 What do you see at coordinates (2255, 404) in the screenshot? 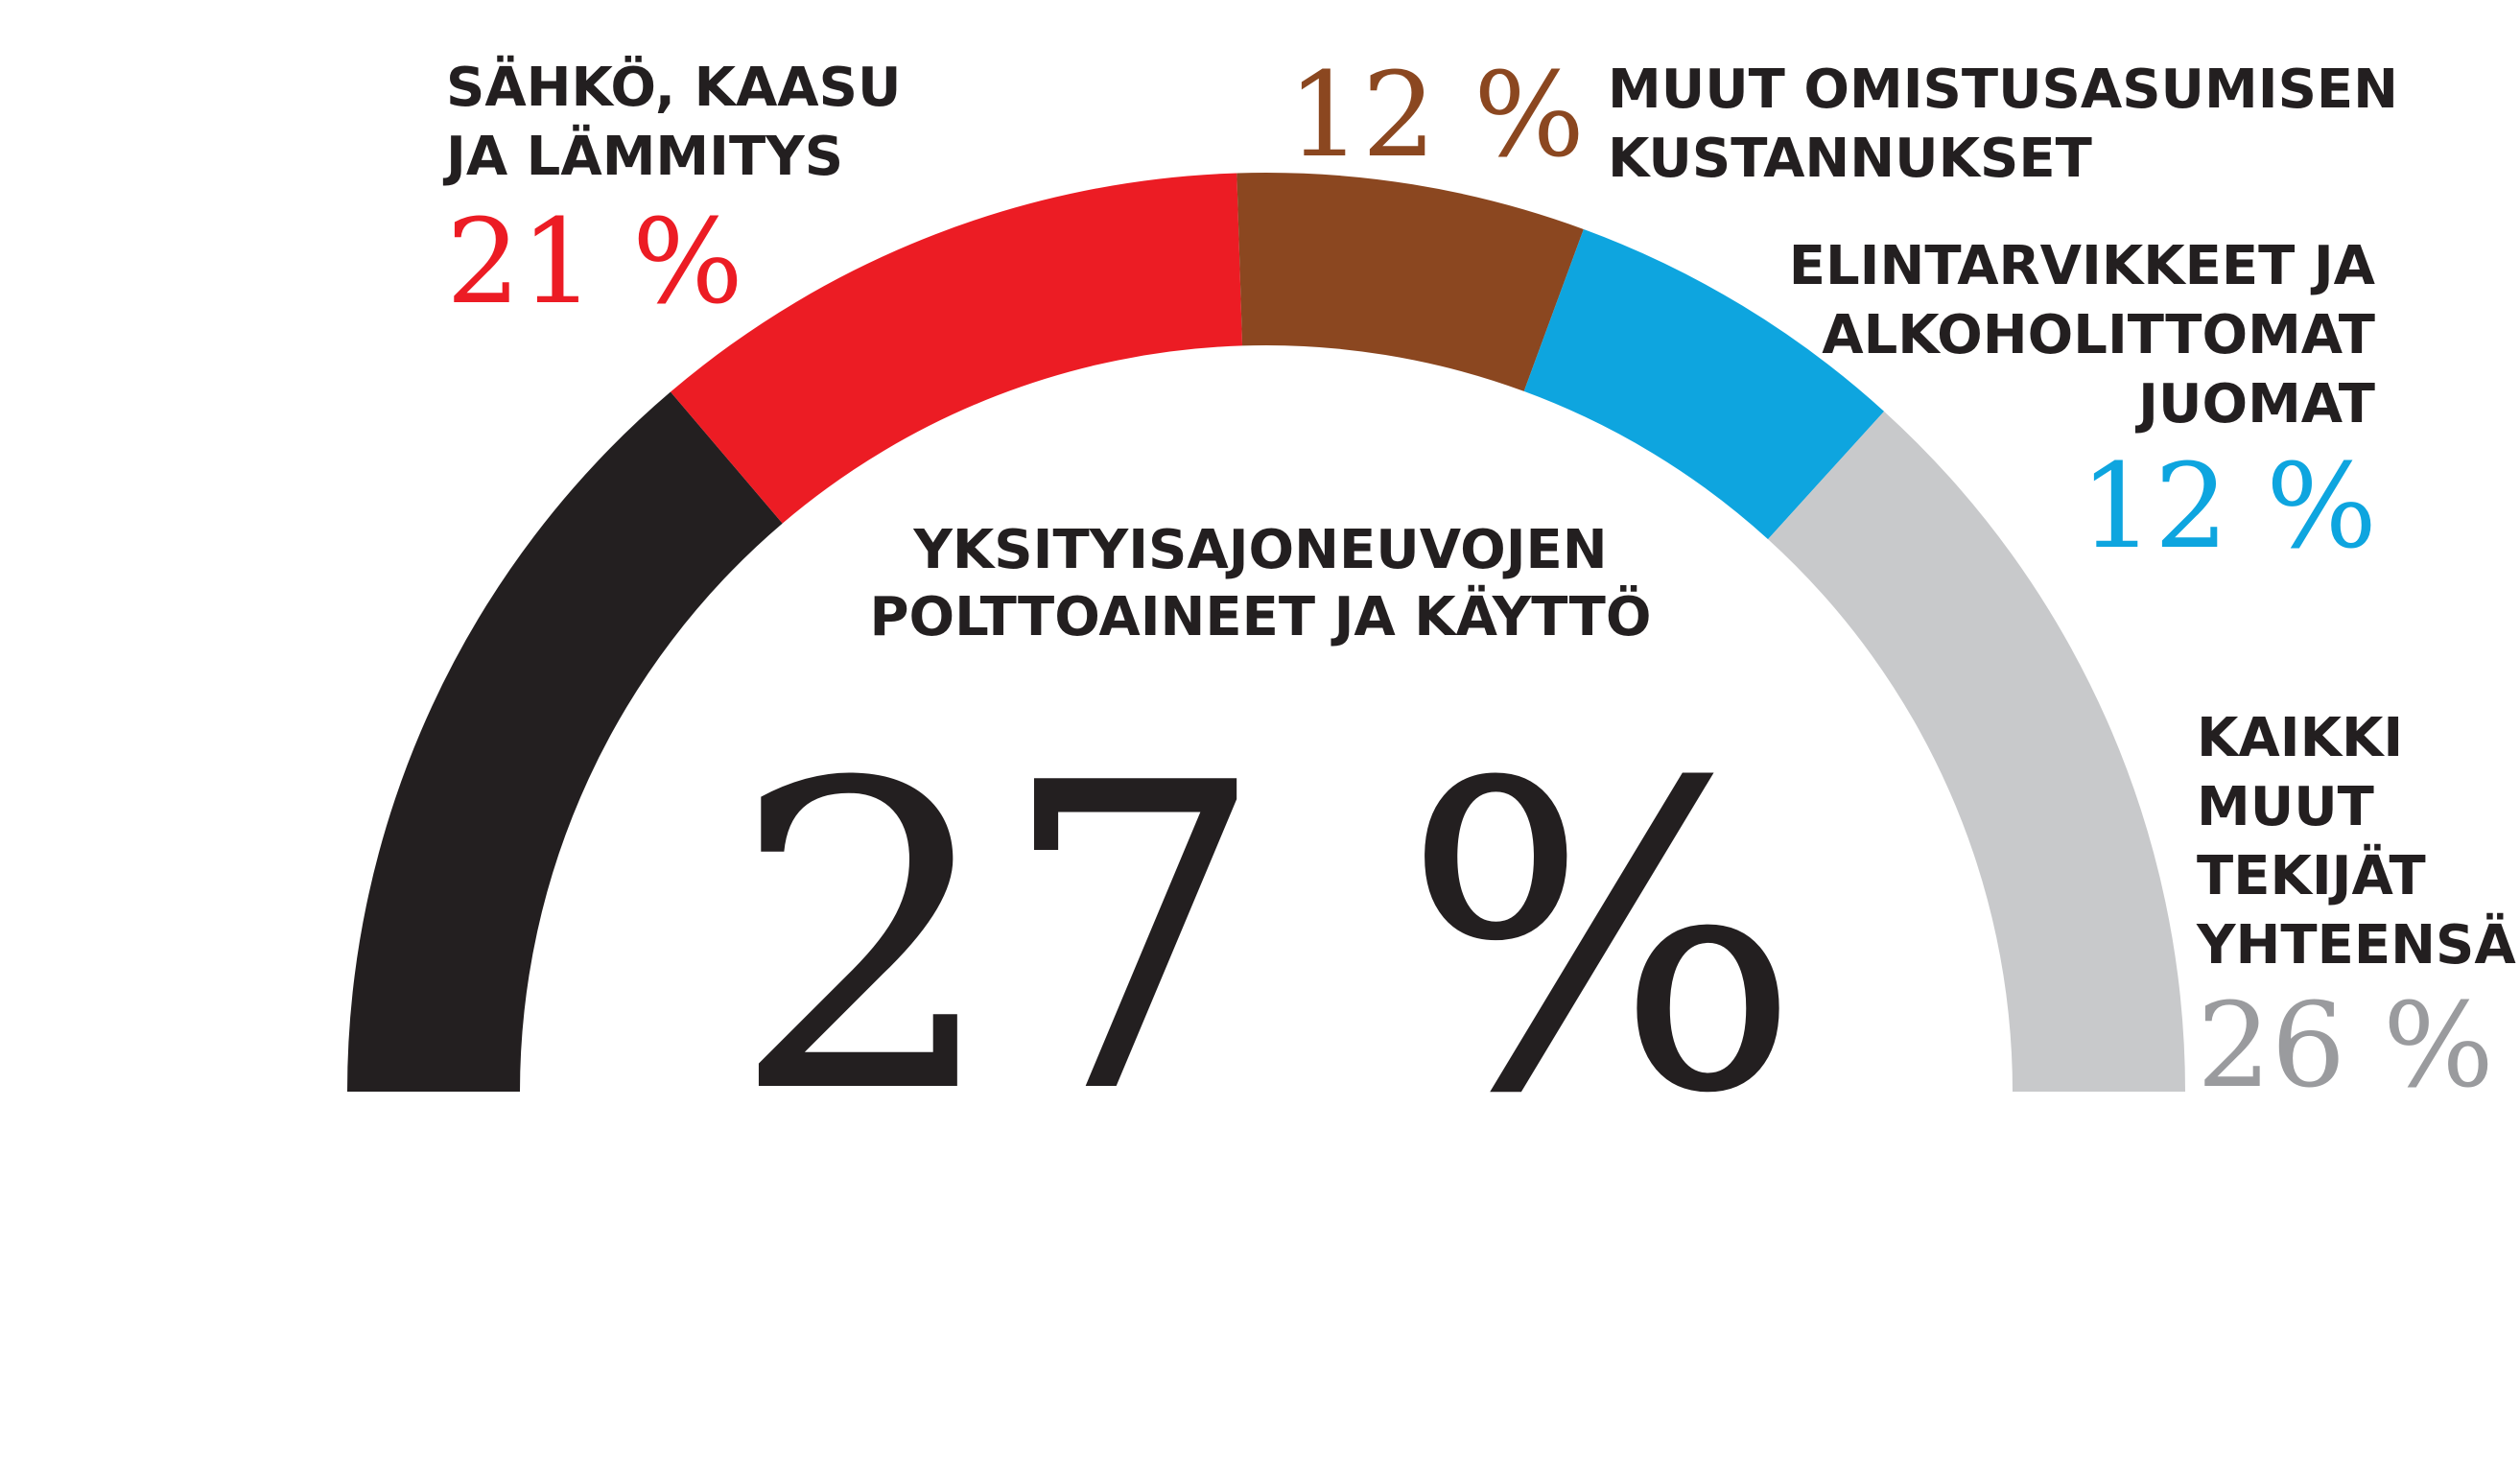
I see `slice-label-food-line-3: JUOMAT` at bounding box center [2255, 404].